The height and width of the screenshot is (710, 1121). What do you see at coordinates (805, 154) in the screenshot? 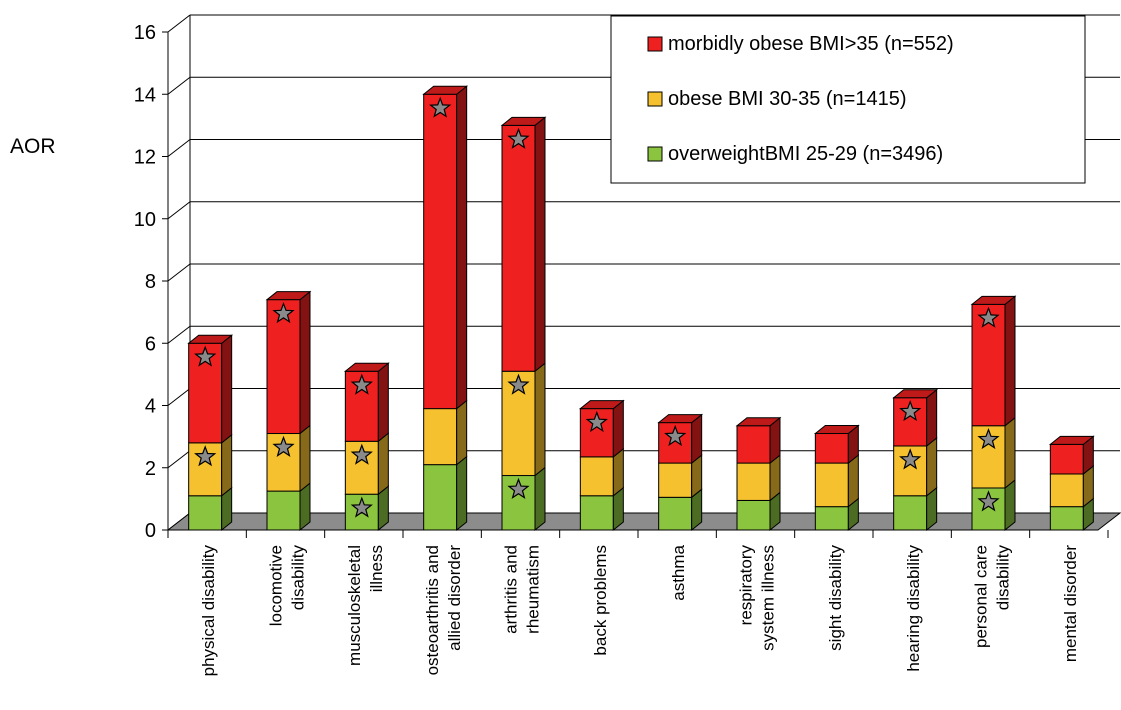
I see `legend-entry: overweightBMI 25-29 (n=3496)` at bounding box center [805, 154].